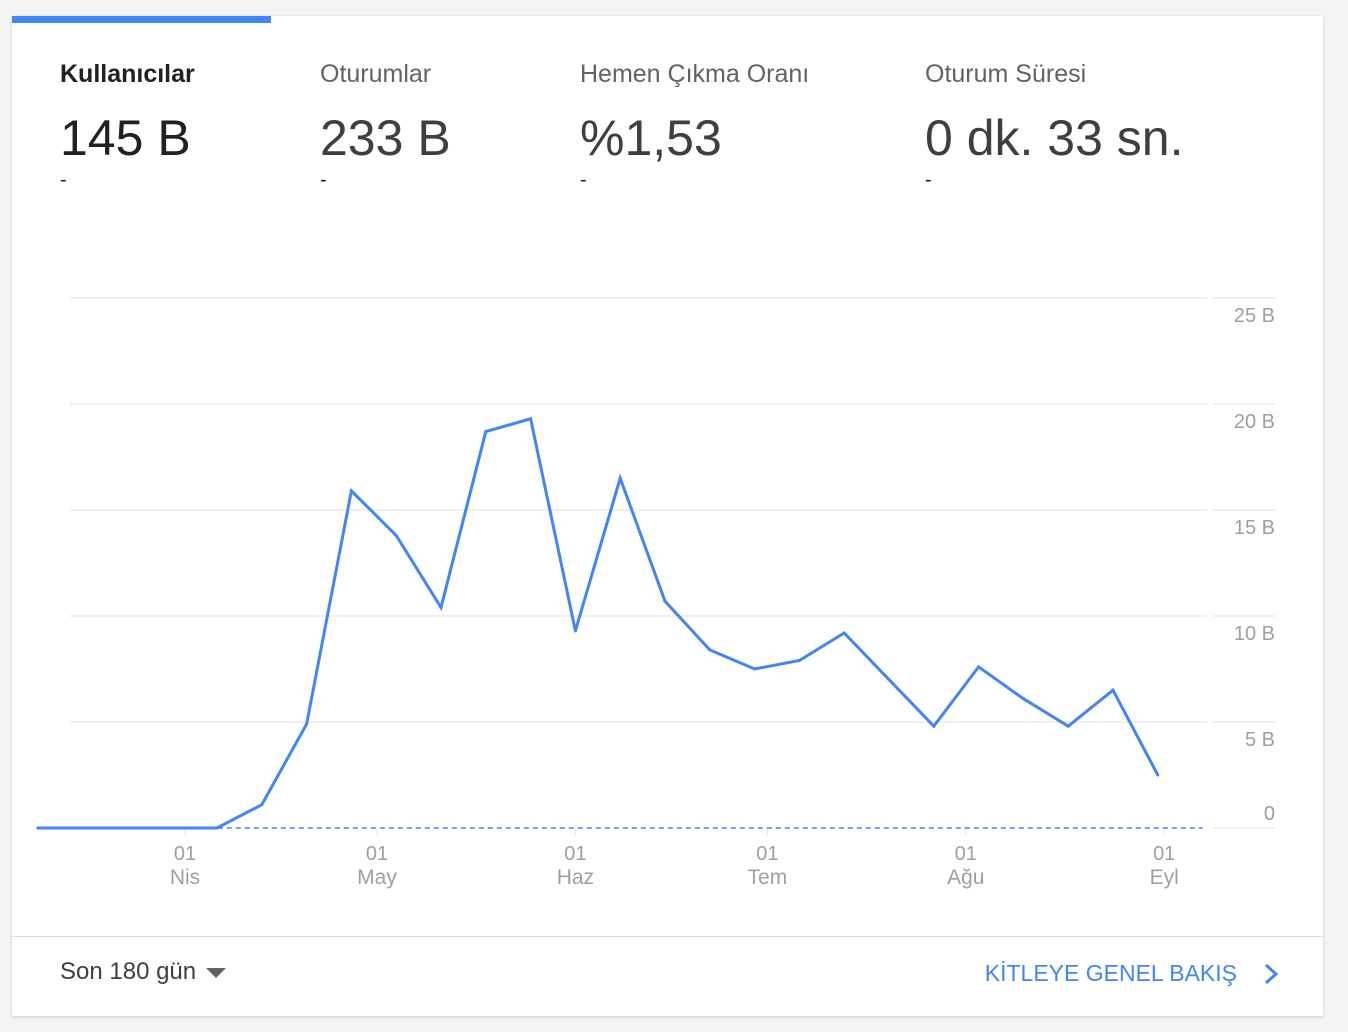  What do you see at coordinates (667, 936) in the screenshot?
I see `footer-divider` at bounding box center [667, 936].